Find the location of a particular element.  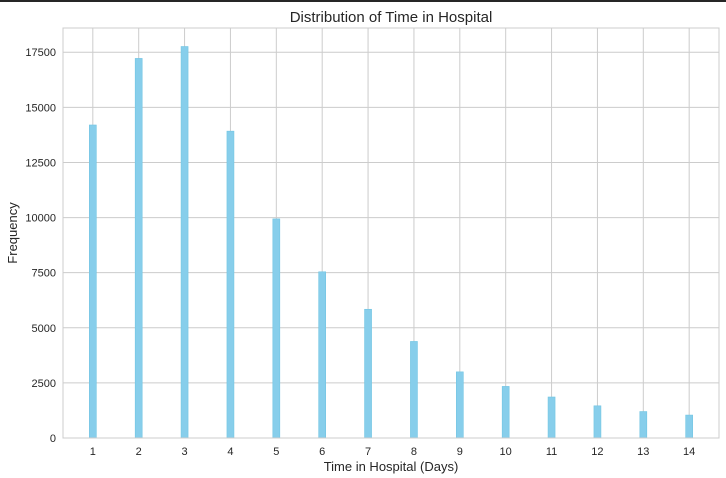

x-tick-labels: 1 2 3 4 5 6 7 8 9 10 11 12 13 14 is located at coordinates (393, 452).